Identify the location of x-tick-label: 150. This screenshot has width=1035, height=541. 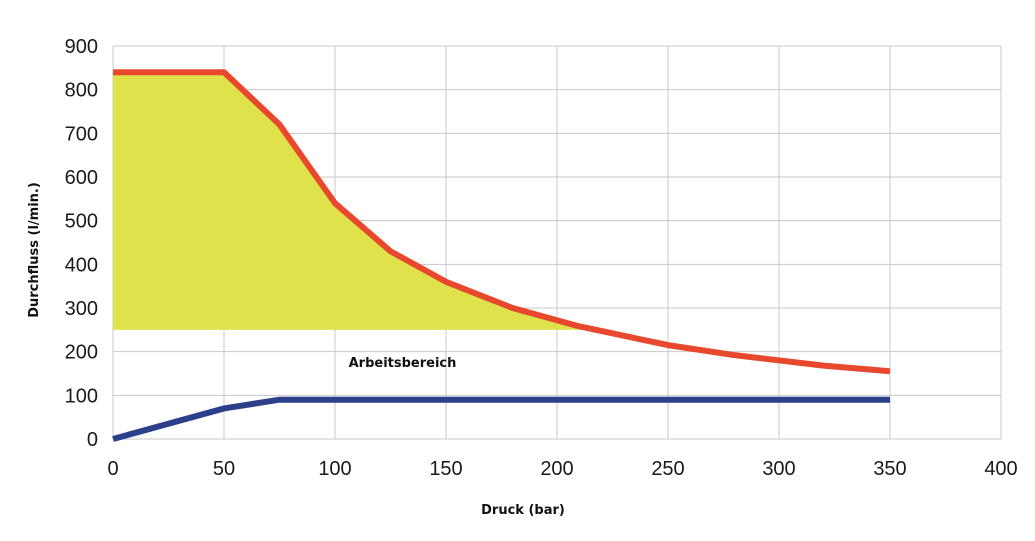
(445, 469).